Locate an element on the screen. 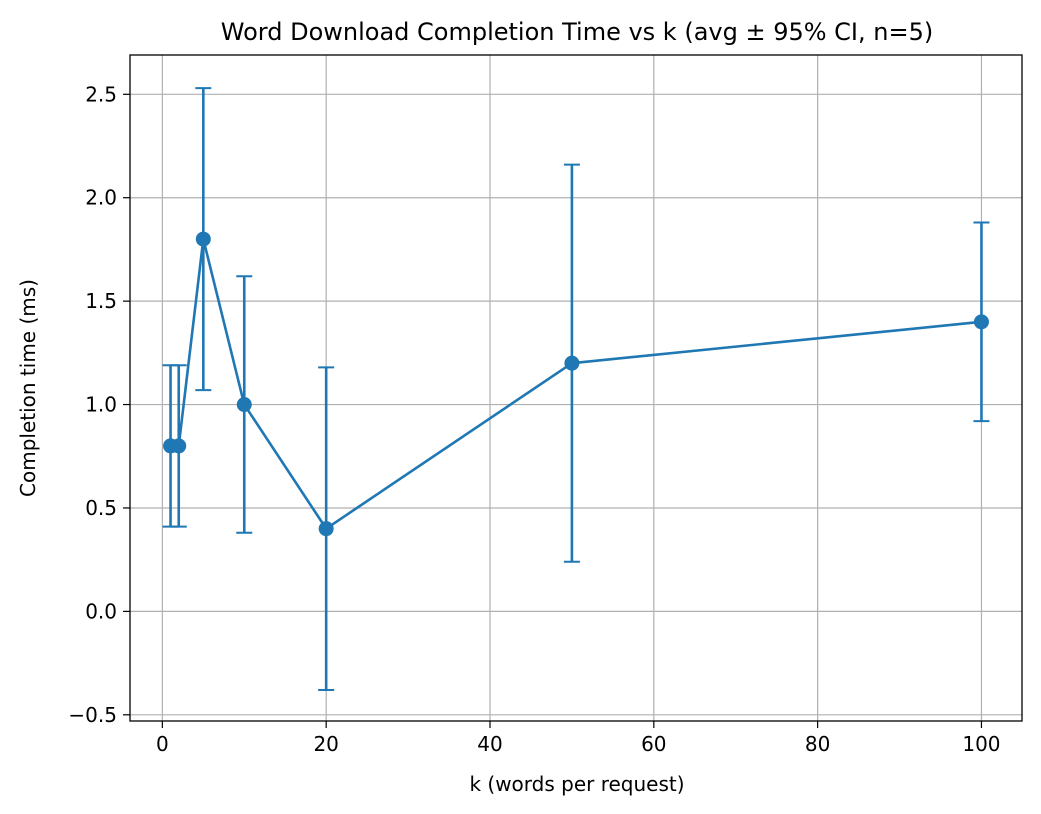 The image size is (1041, 814). x-axis-label: k (words per request) is located at coordinates (576, 784).